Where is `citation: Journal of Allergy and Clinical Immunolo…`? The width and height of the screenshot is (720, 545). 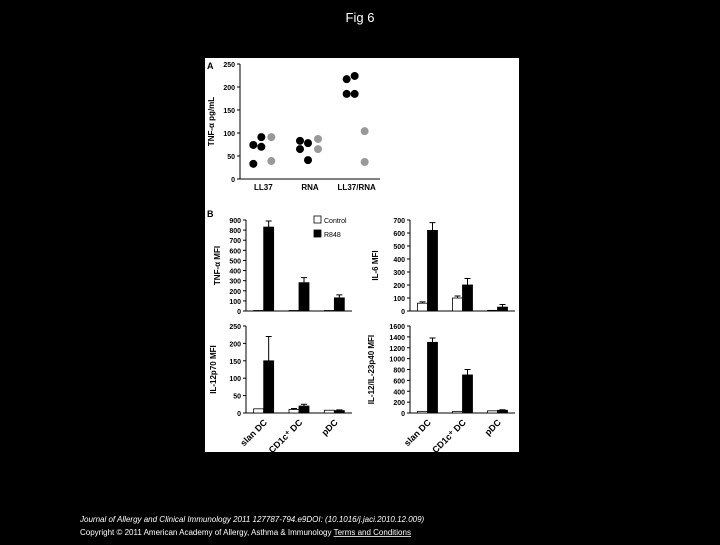
citation: Journal of Allergy and Clinical Immunolo… is located at coordinates (252, 519).